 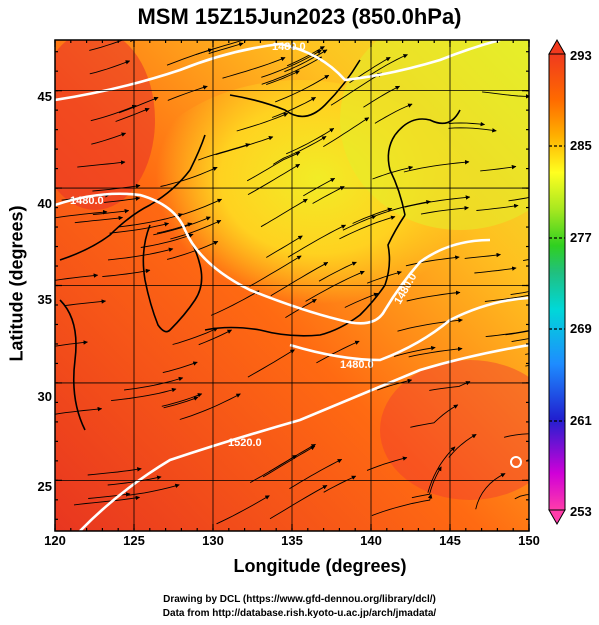 I want to click on colorbar-scale, so click(x=557, y=282).